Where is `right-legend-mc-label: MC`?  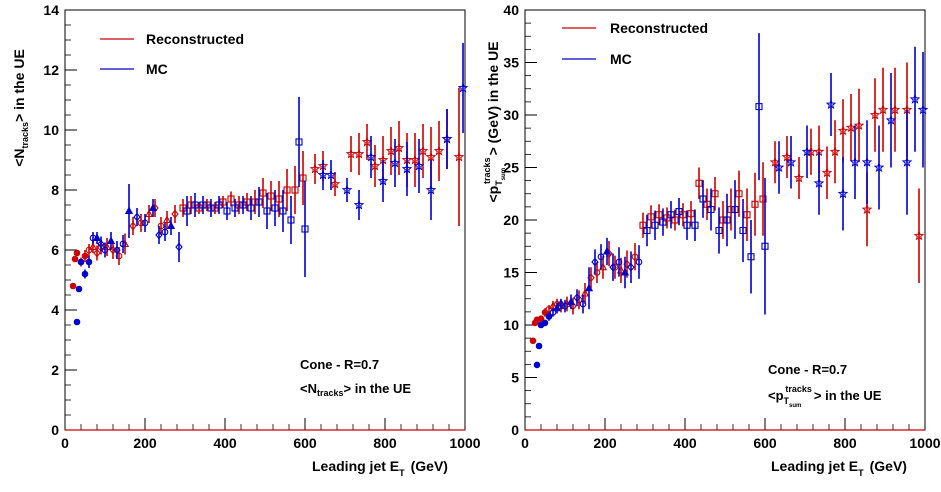 right-legend-mc-label: MC is located at coordinates (621, 59).